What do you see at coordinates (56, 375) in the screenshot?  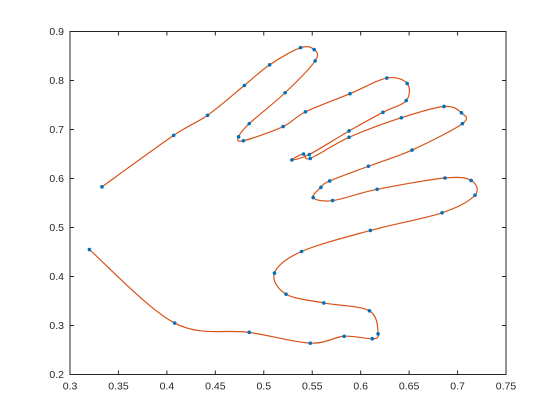 I see `y-tick-label: 0.2` at bounding box center [56, 375].